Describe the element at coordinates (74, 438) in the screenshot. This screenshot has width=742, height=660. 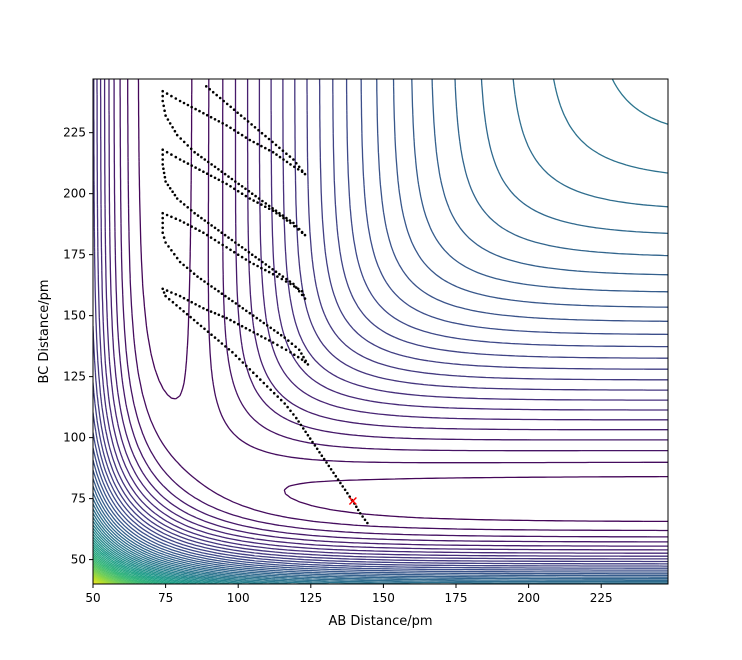
I see `y-tick-label: 100` at that location.